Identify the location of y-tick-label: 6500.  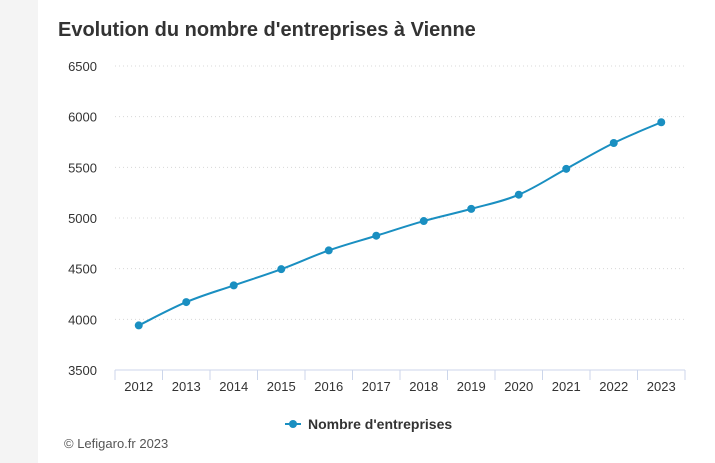
(82, 66).